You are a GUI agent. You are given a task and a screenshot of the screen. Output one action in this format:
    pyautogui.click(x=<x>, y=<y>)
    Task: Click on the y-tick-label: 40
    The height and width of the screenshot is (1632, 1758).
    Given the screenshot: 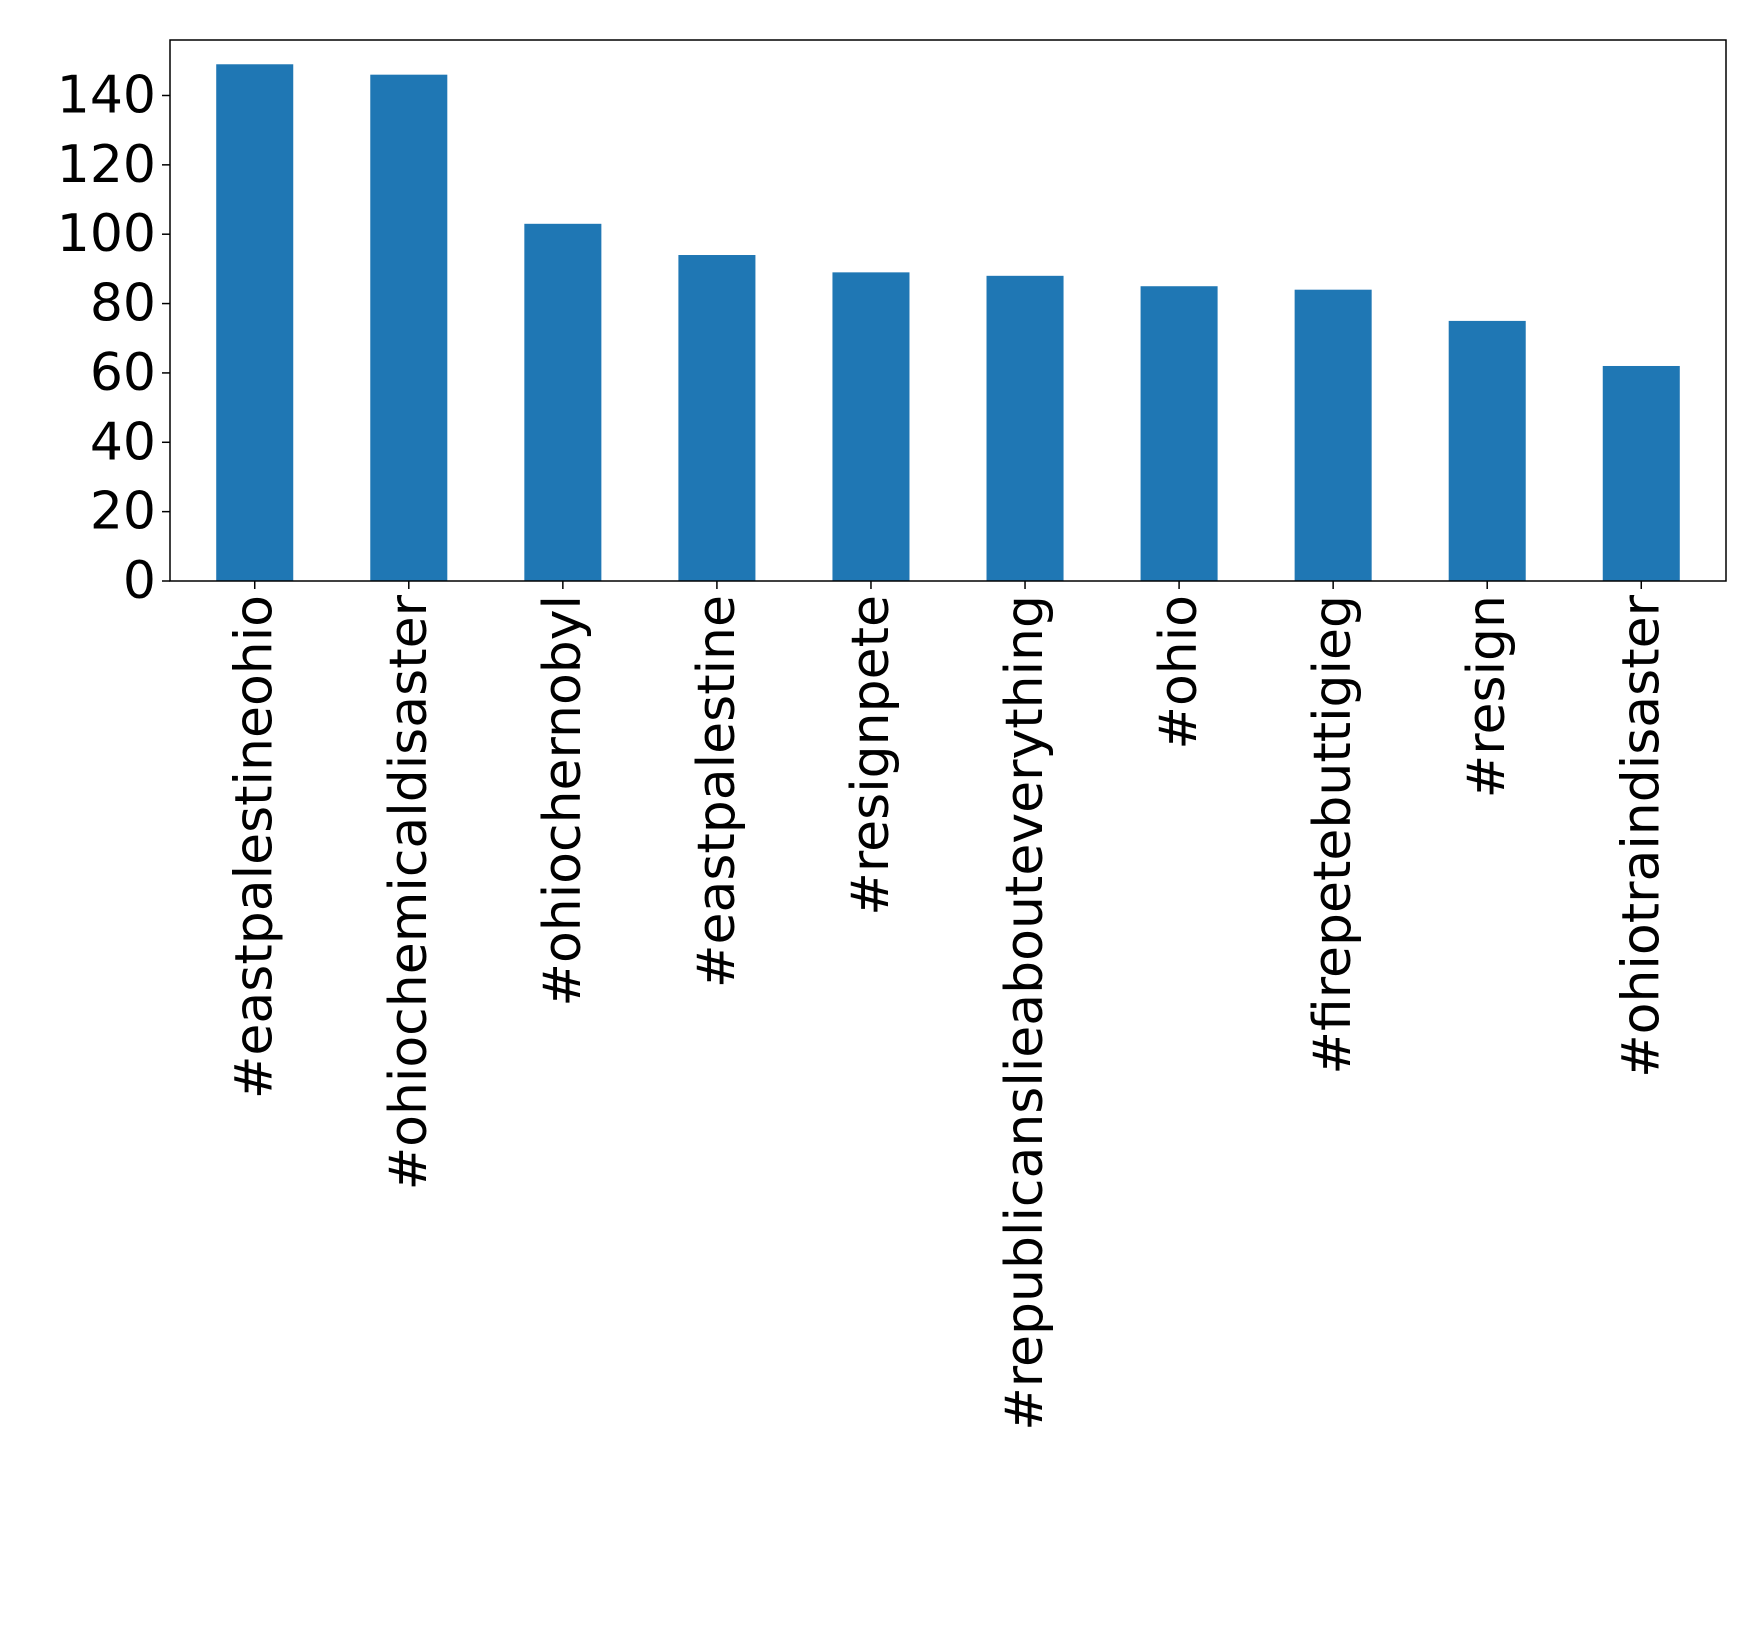 What is the action you would take?
    pyautogui.click(x=123, y=442)
    